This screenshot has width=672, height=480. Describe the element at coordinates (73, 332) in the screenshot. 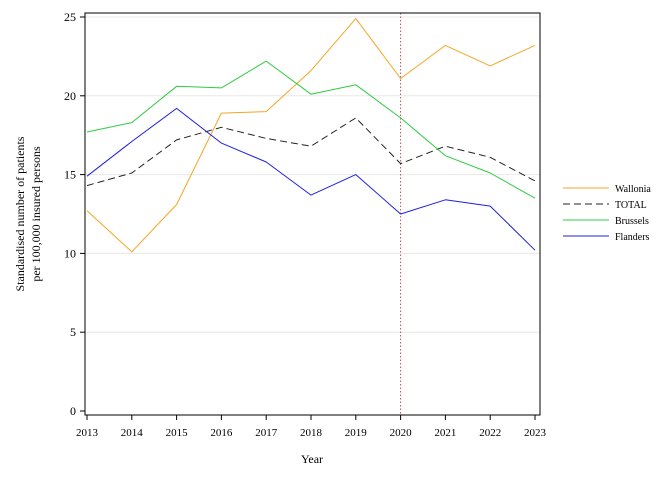

I see `y-tick-label-5: 5` at that location.